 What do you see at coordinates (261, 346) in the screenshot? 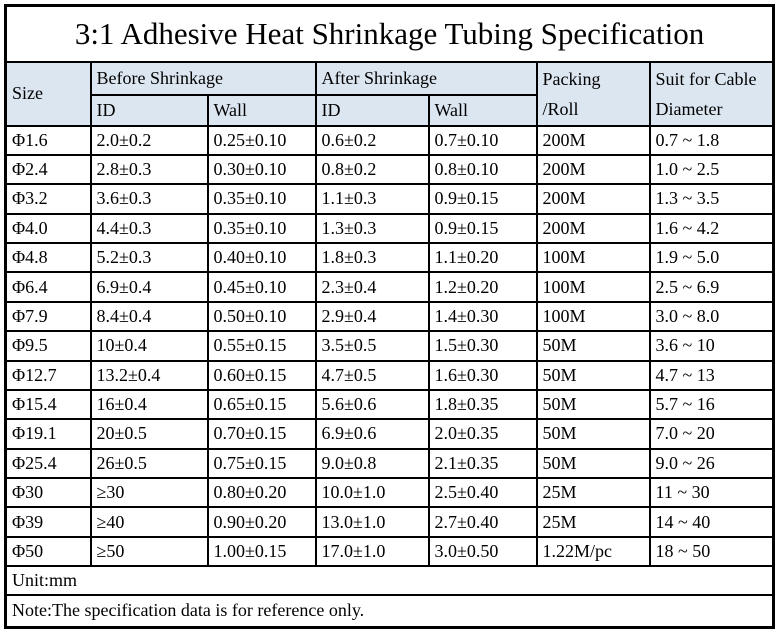
I see `spec-cell: 0.55±0.15` at bounding box center [261, 346].